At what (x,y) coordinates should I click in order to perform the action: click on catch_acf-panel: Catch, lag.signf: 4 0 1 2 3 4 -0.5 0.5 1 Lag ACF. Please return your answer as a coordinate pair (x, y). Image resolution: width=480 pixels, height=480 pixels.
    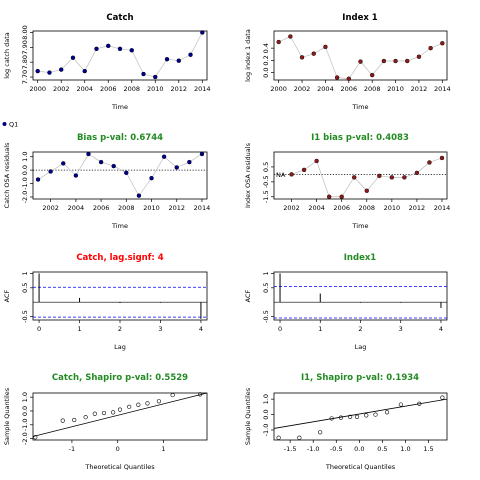
    Looking at the image, I should click on (105, 302).